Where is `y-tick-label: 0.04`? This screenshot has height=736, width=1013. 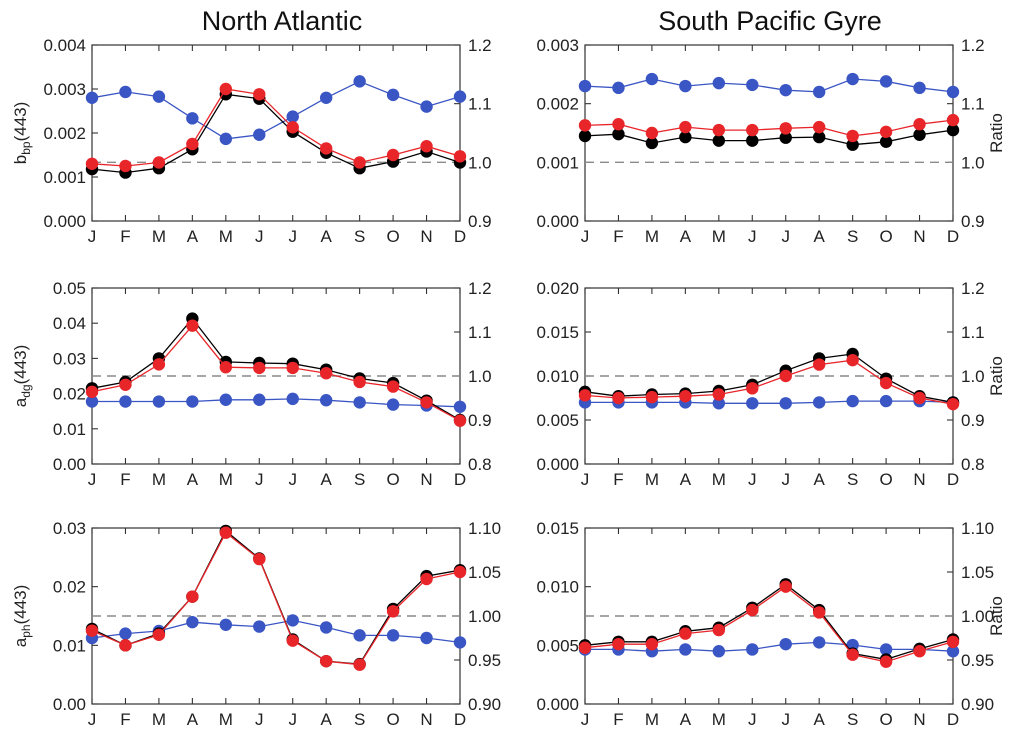 y-tick-label: 0.04 is located at coordinates (69, 323).